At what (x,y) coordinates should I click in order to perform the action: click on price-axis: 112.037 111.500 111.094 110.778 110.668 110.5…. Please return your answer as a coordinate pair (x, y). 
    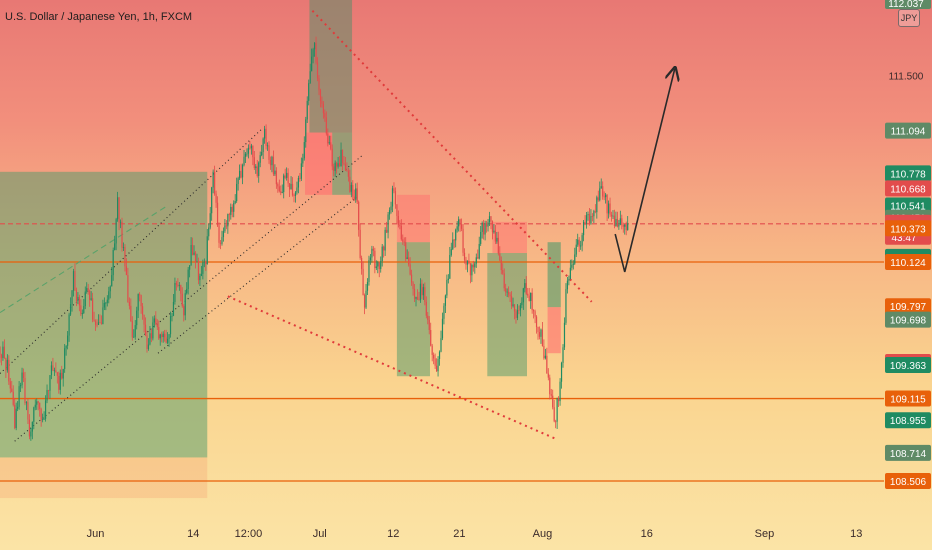
    Looking at the image, I should click on (908, 244).